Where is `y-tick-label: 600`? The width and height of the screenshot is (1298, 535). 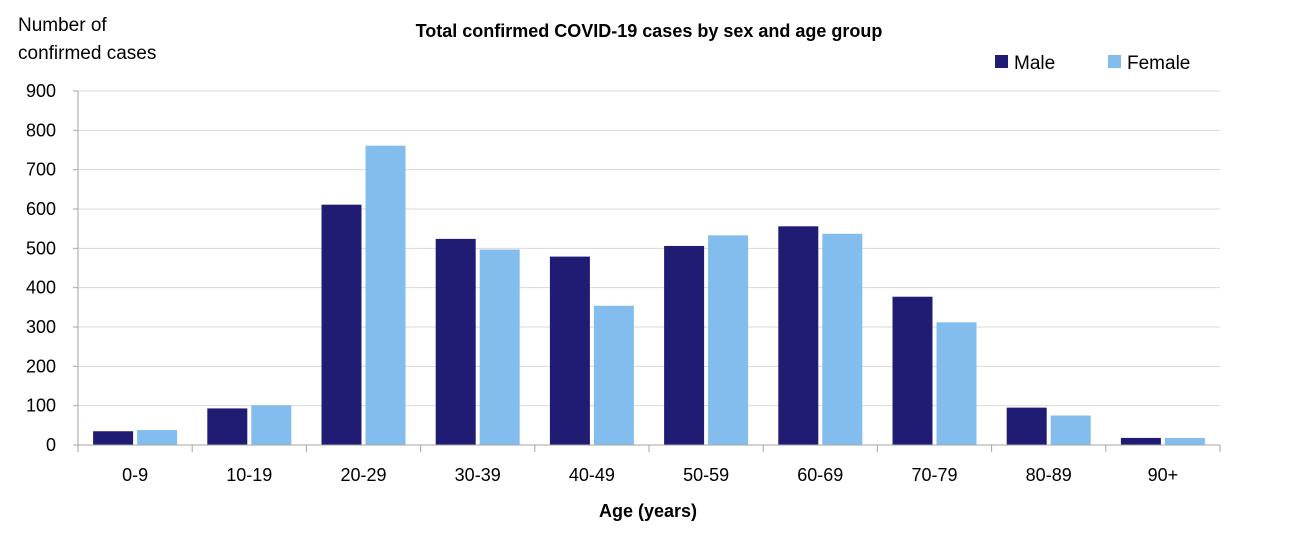
y-tick-label: 600 is located at coordinates (41, 209).